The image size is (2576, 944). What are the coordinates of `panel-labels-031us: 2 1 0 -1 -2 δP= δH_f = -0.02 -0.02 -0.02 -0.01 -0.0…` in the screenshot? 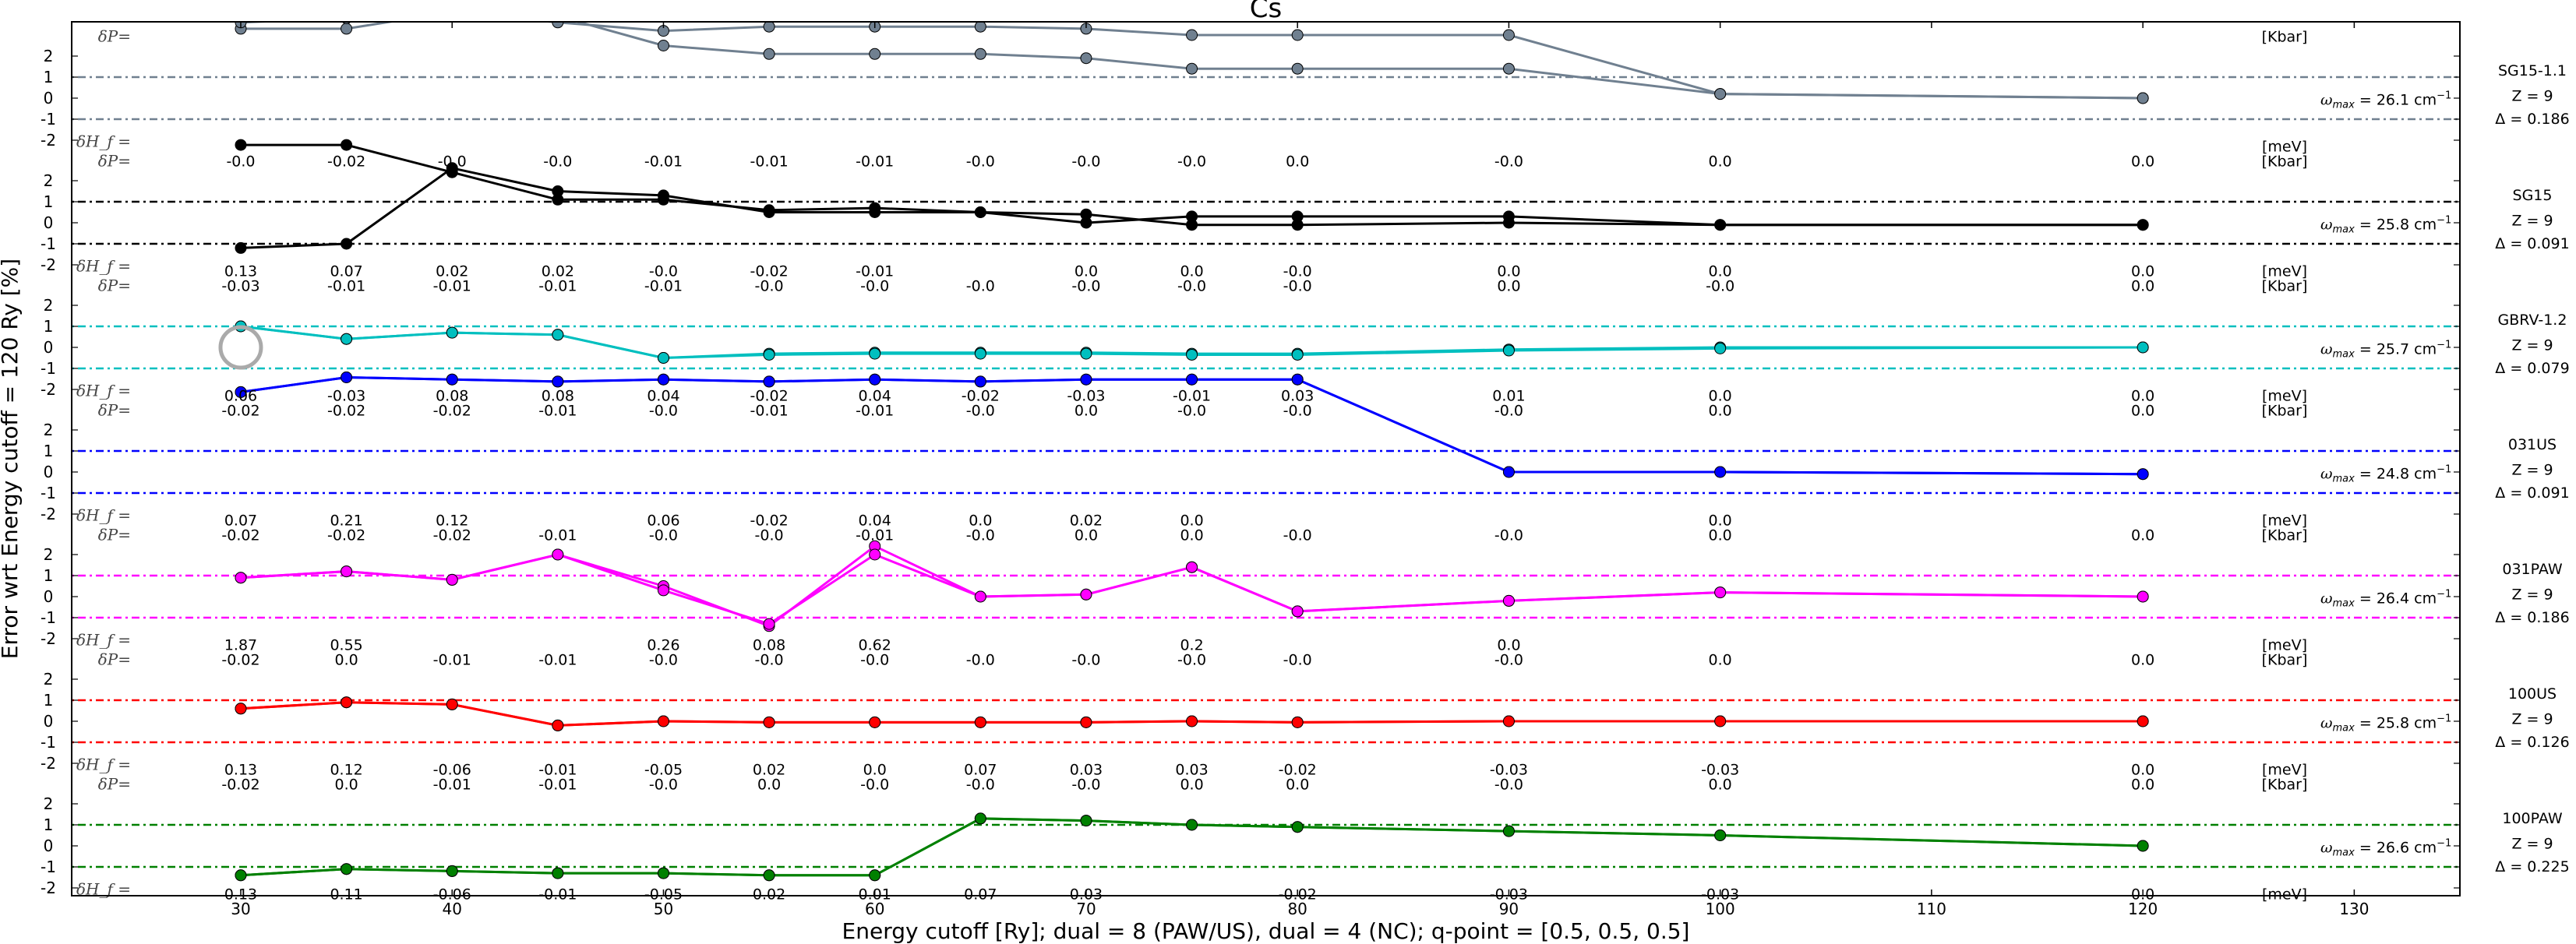 It's located at (1305, 465).